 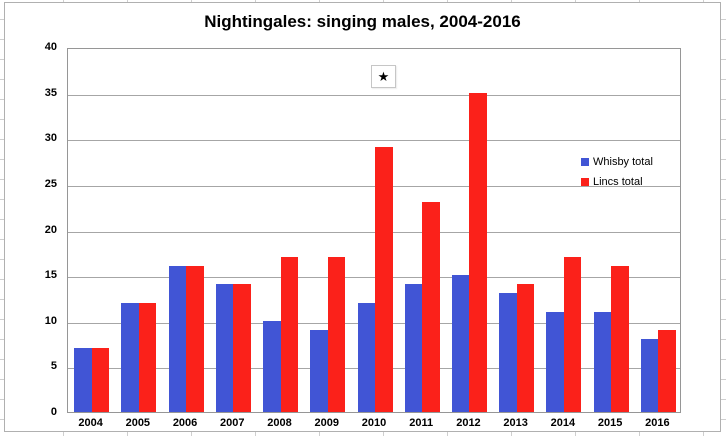 I want to click on bar-whisby-total-2008, so click(x=272, y=366).